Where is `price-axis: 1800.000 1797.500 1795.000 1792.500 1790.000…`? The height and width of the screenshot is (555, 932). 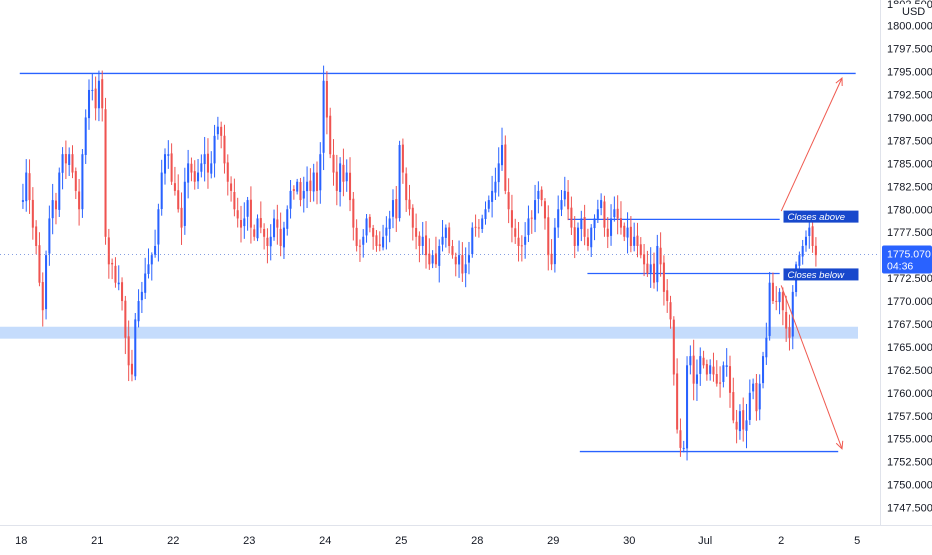 price-axis: 1800.000 1797.500 1795.000 1792.500 1790.000… is located at coordinates (909, 257).